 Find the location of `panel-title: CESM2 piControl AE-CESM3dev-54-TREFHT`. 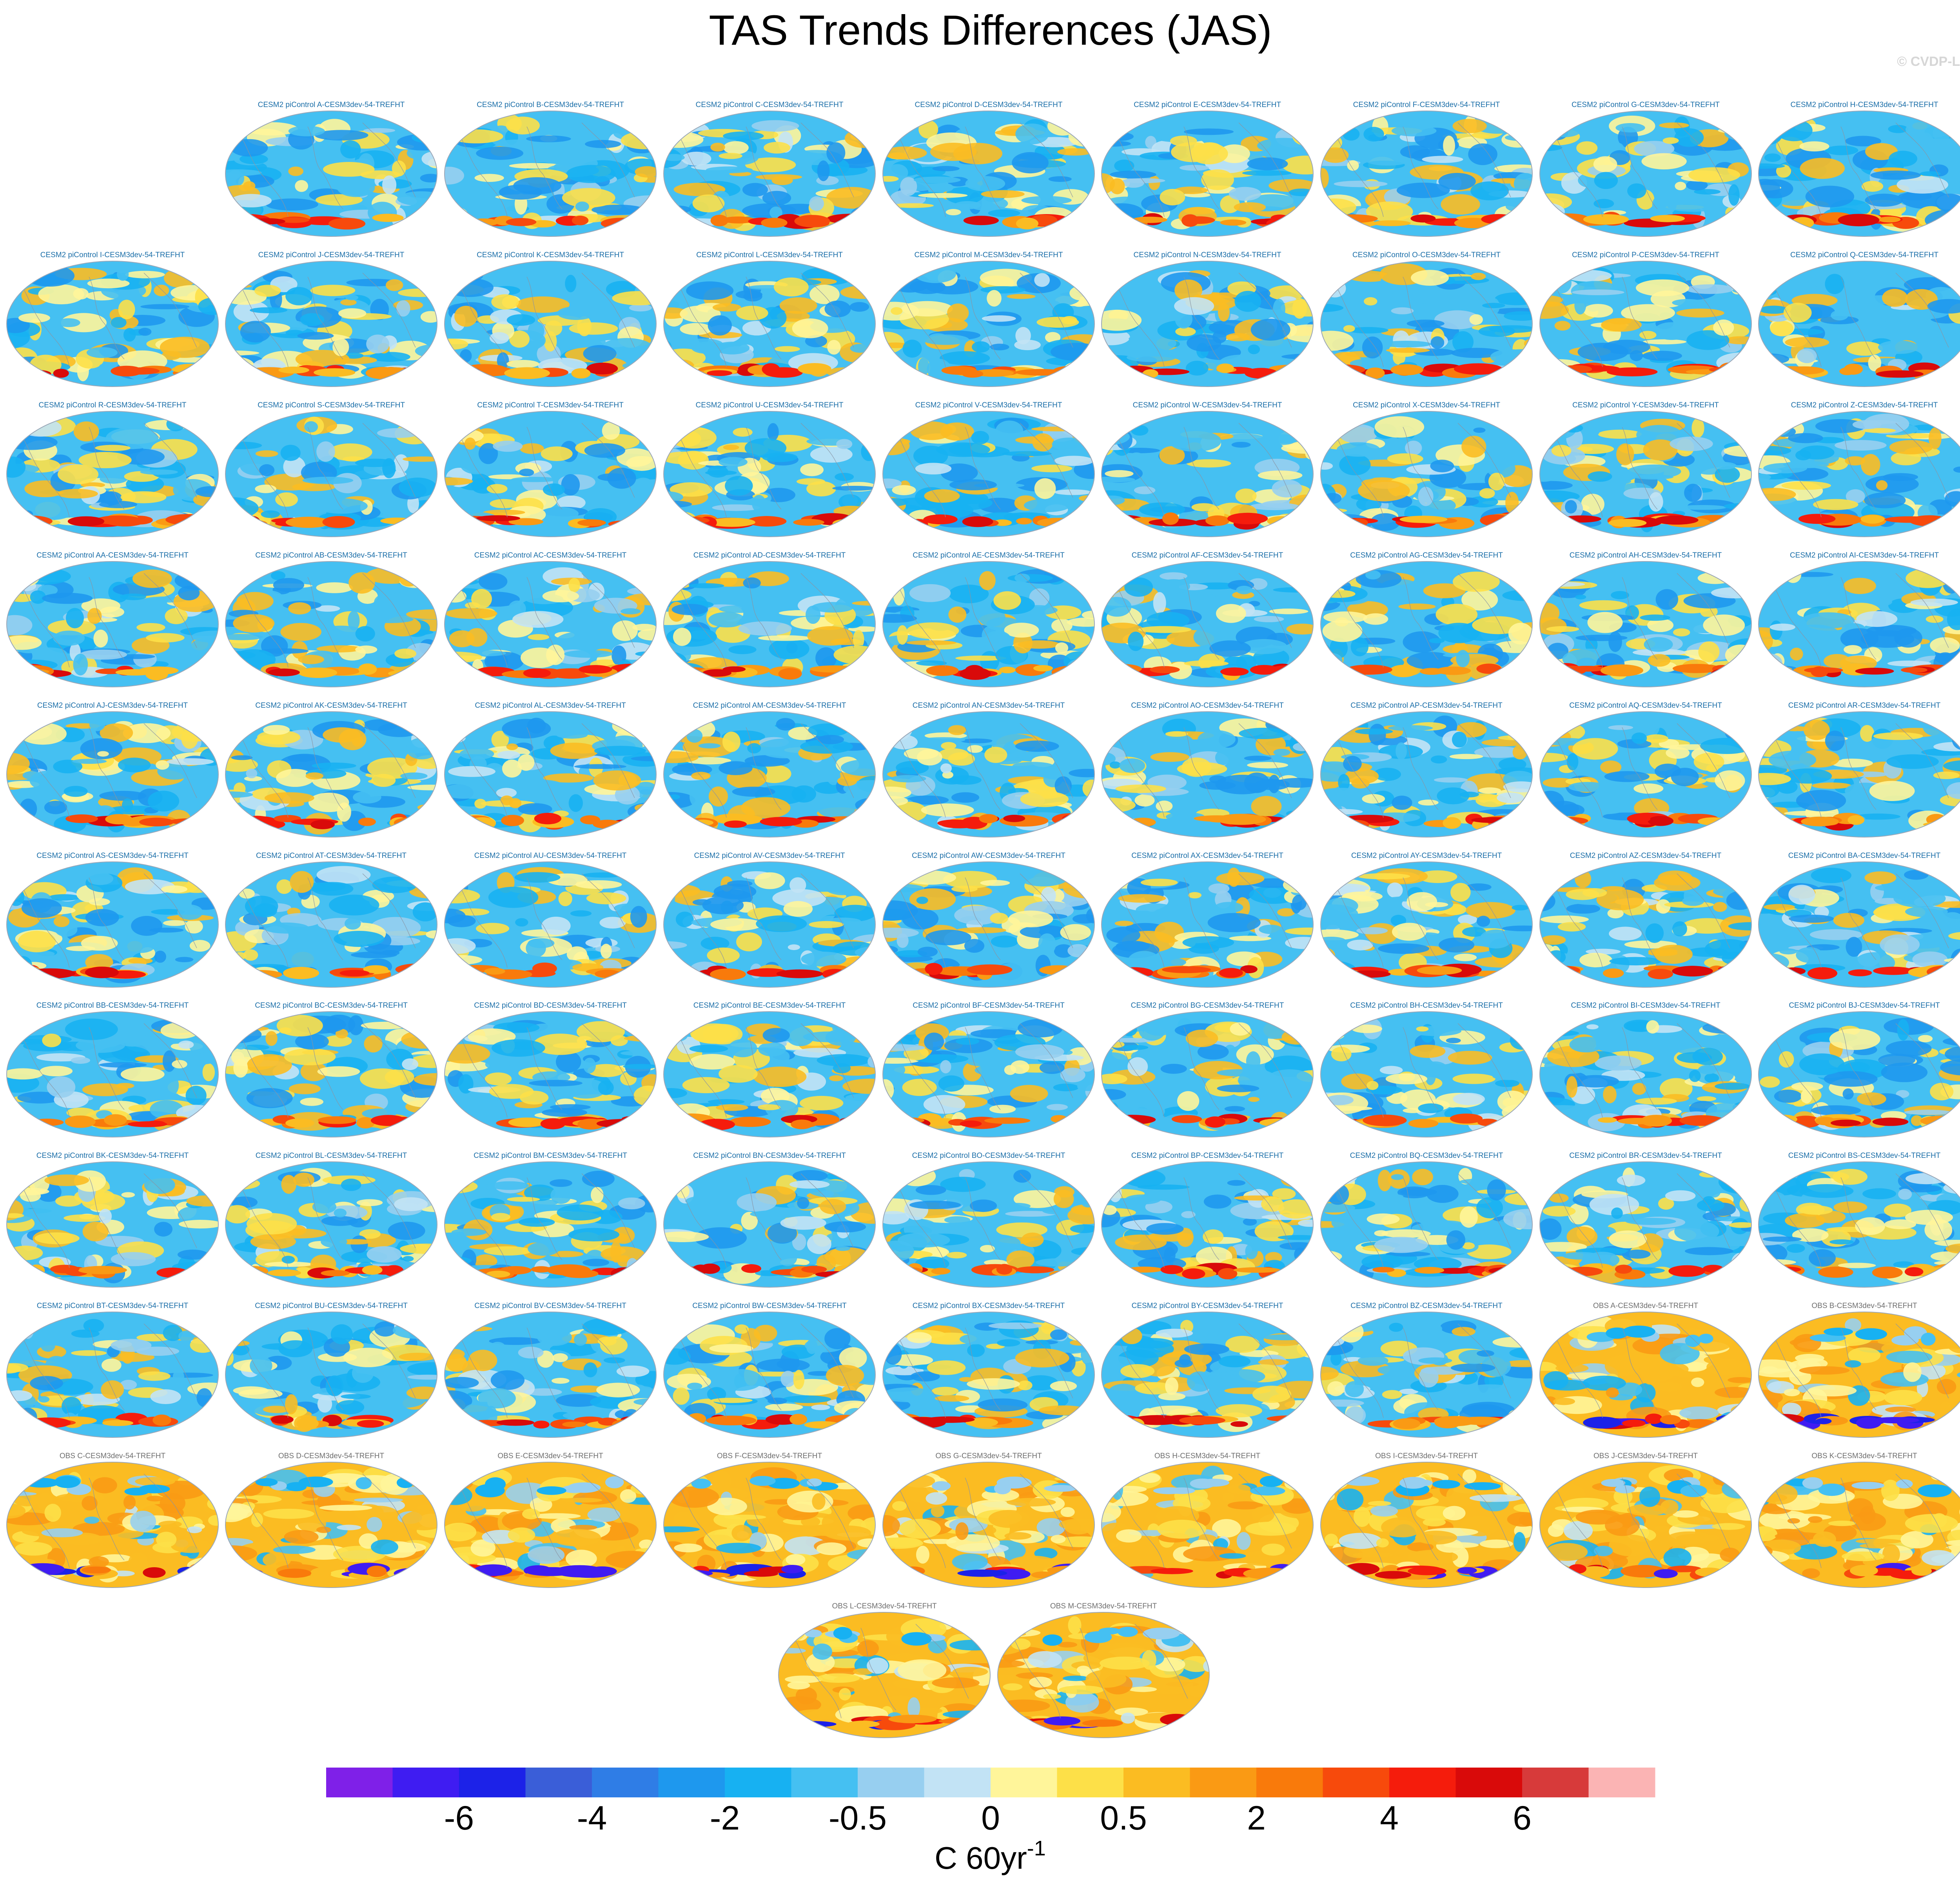

panel-title: CESM2 piControl AE-CESM3dev-54-TREFHT is located at coordinates (989, 555).